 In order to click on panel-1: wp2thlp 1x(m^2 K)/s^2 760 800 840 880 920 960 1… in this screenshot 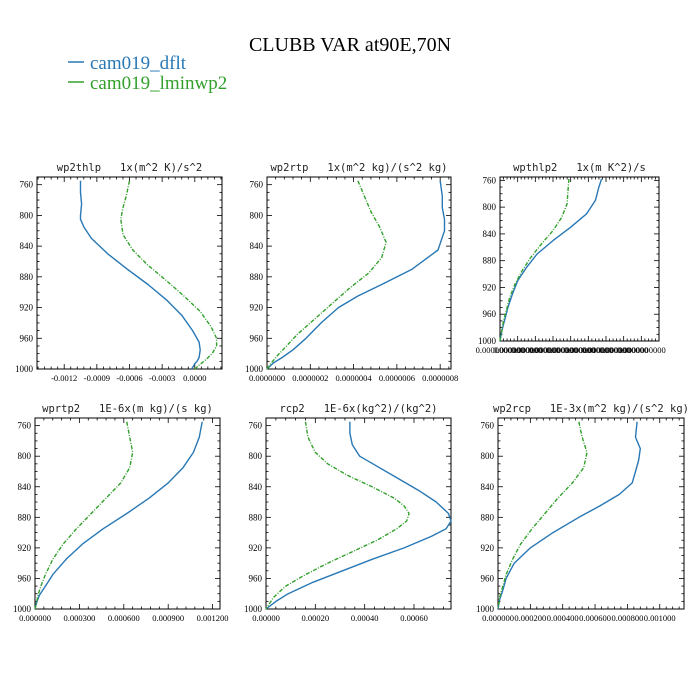, I will do `click(119, 272)`.